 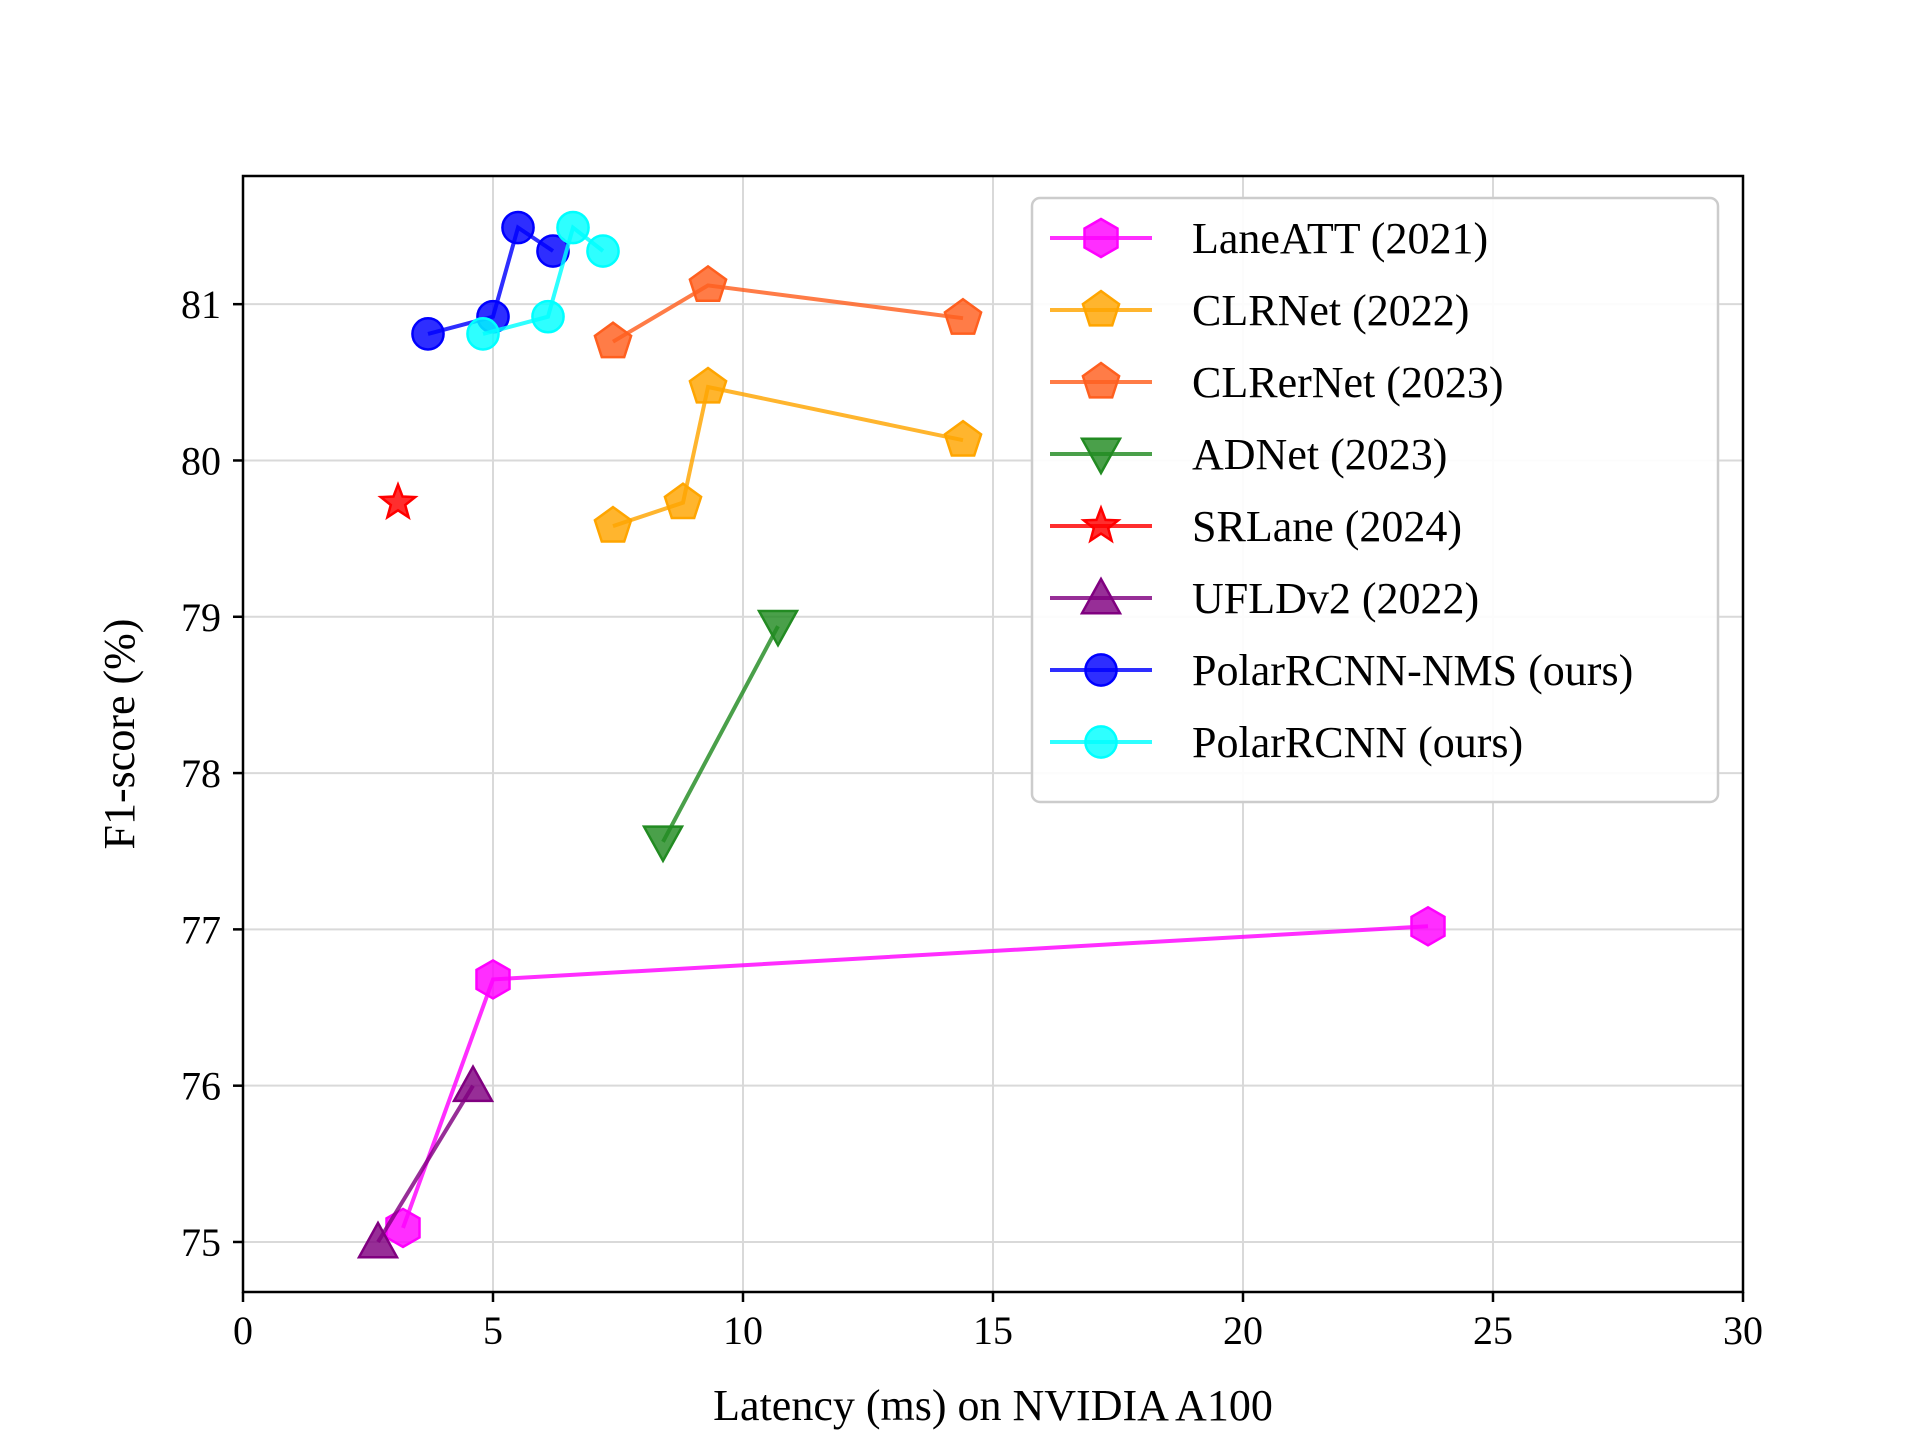 I want to click on legend-item-srlane-2024: SRLane (2024), so click(x=1256, y=526).